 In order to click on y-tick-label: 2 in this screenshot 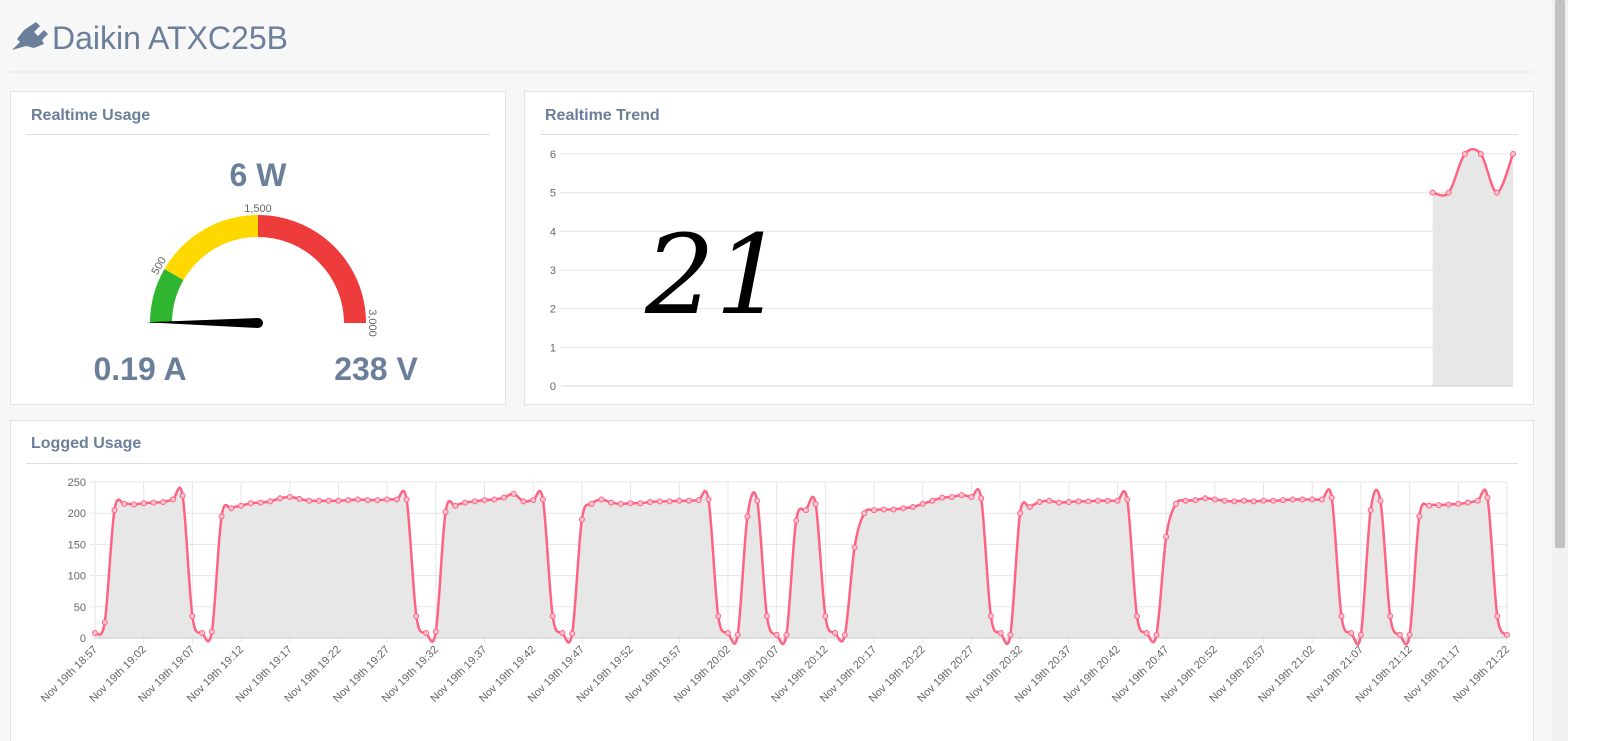, I will do `click(553, 310)`.